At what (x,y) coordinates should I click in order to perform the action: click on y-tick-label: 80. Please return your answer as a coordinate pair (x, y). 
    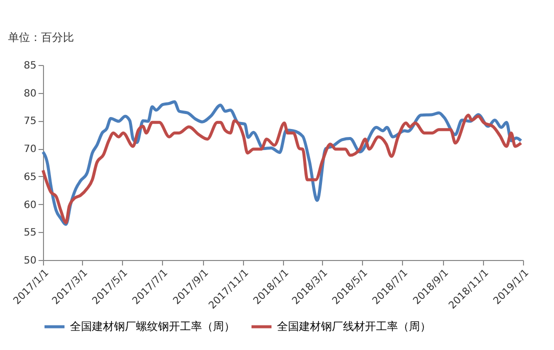
    Looking at the image, I should click on (30, 94).